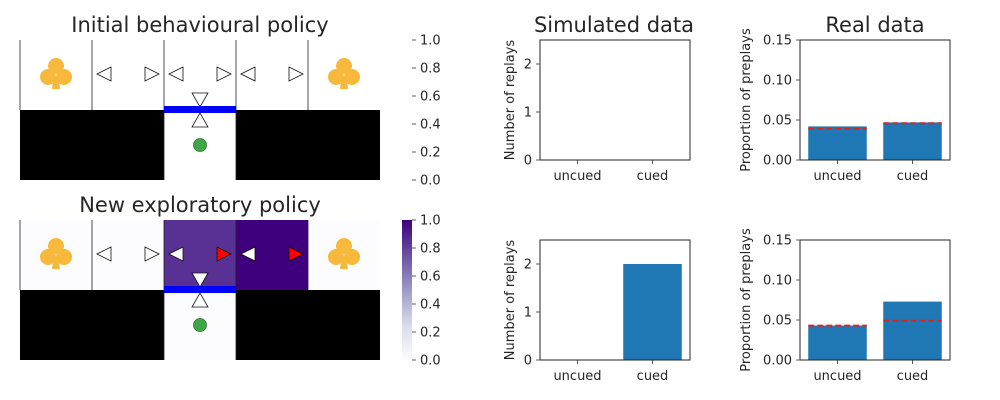 The width and height of the screenshot is (1000, 400). I want to click on bar-chart-simulated-bottom: uncued cued 0 1 2 Number of replays, so click(597, 311).